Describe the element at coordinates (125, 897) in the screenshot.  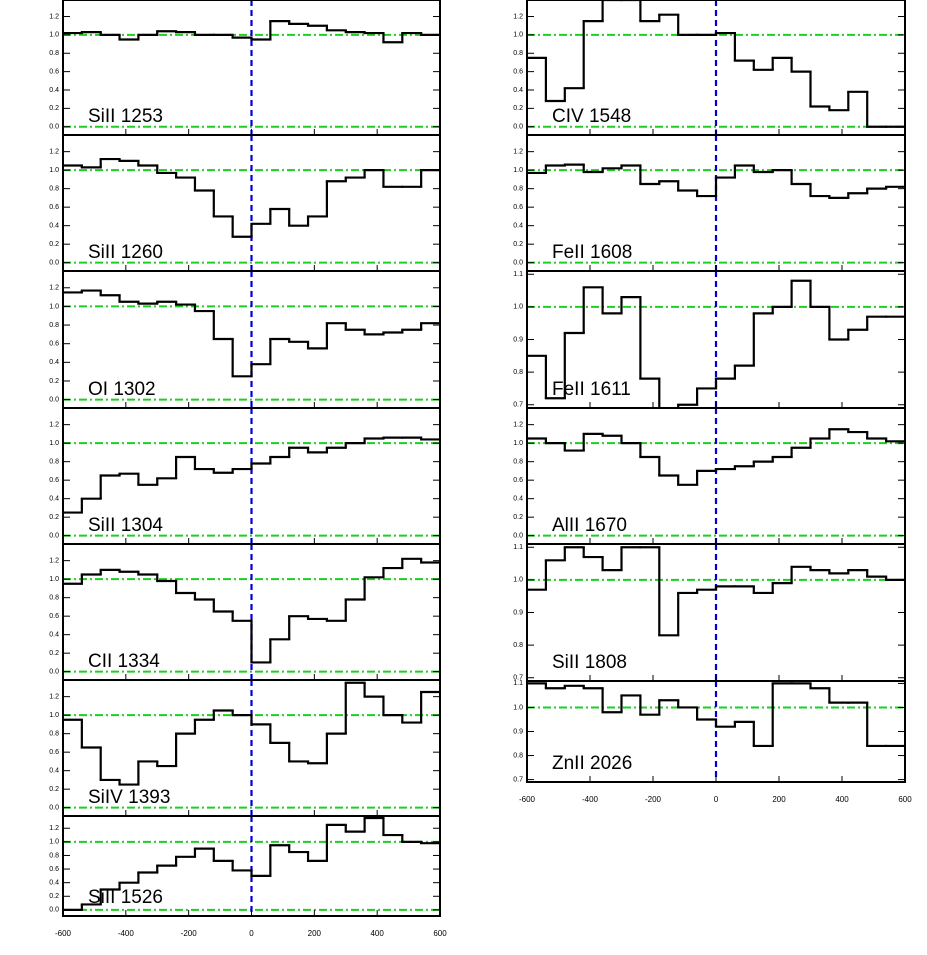
I see `line-label: SiII 1526` at that location.